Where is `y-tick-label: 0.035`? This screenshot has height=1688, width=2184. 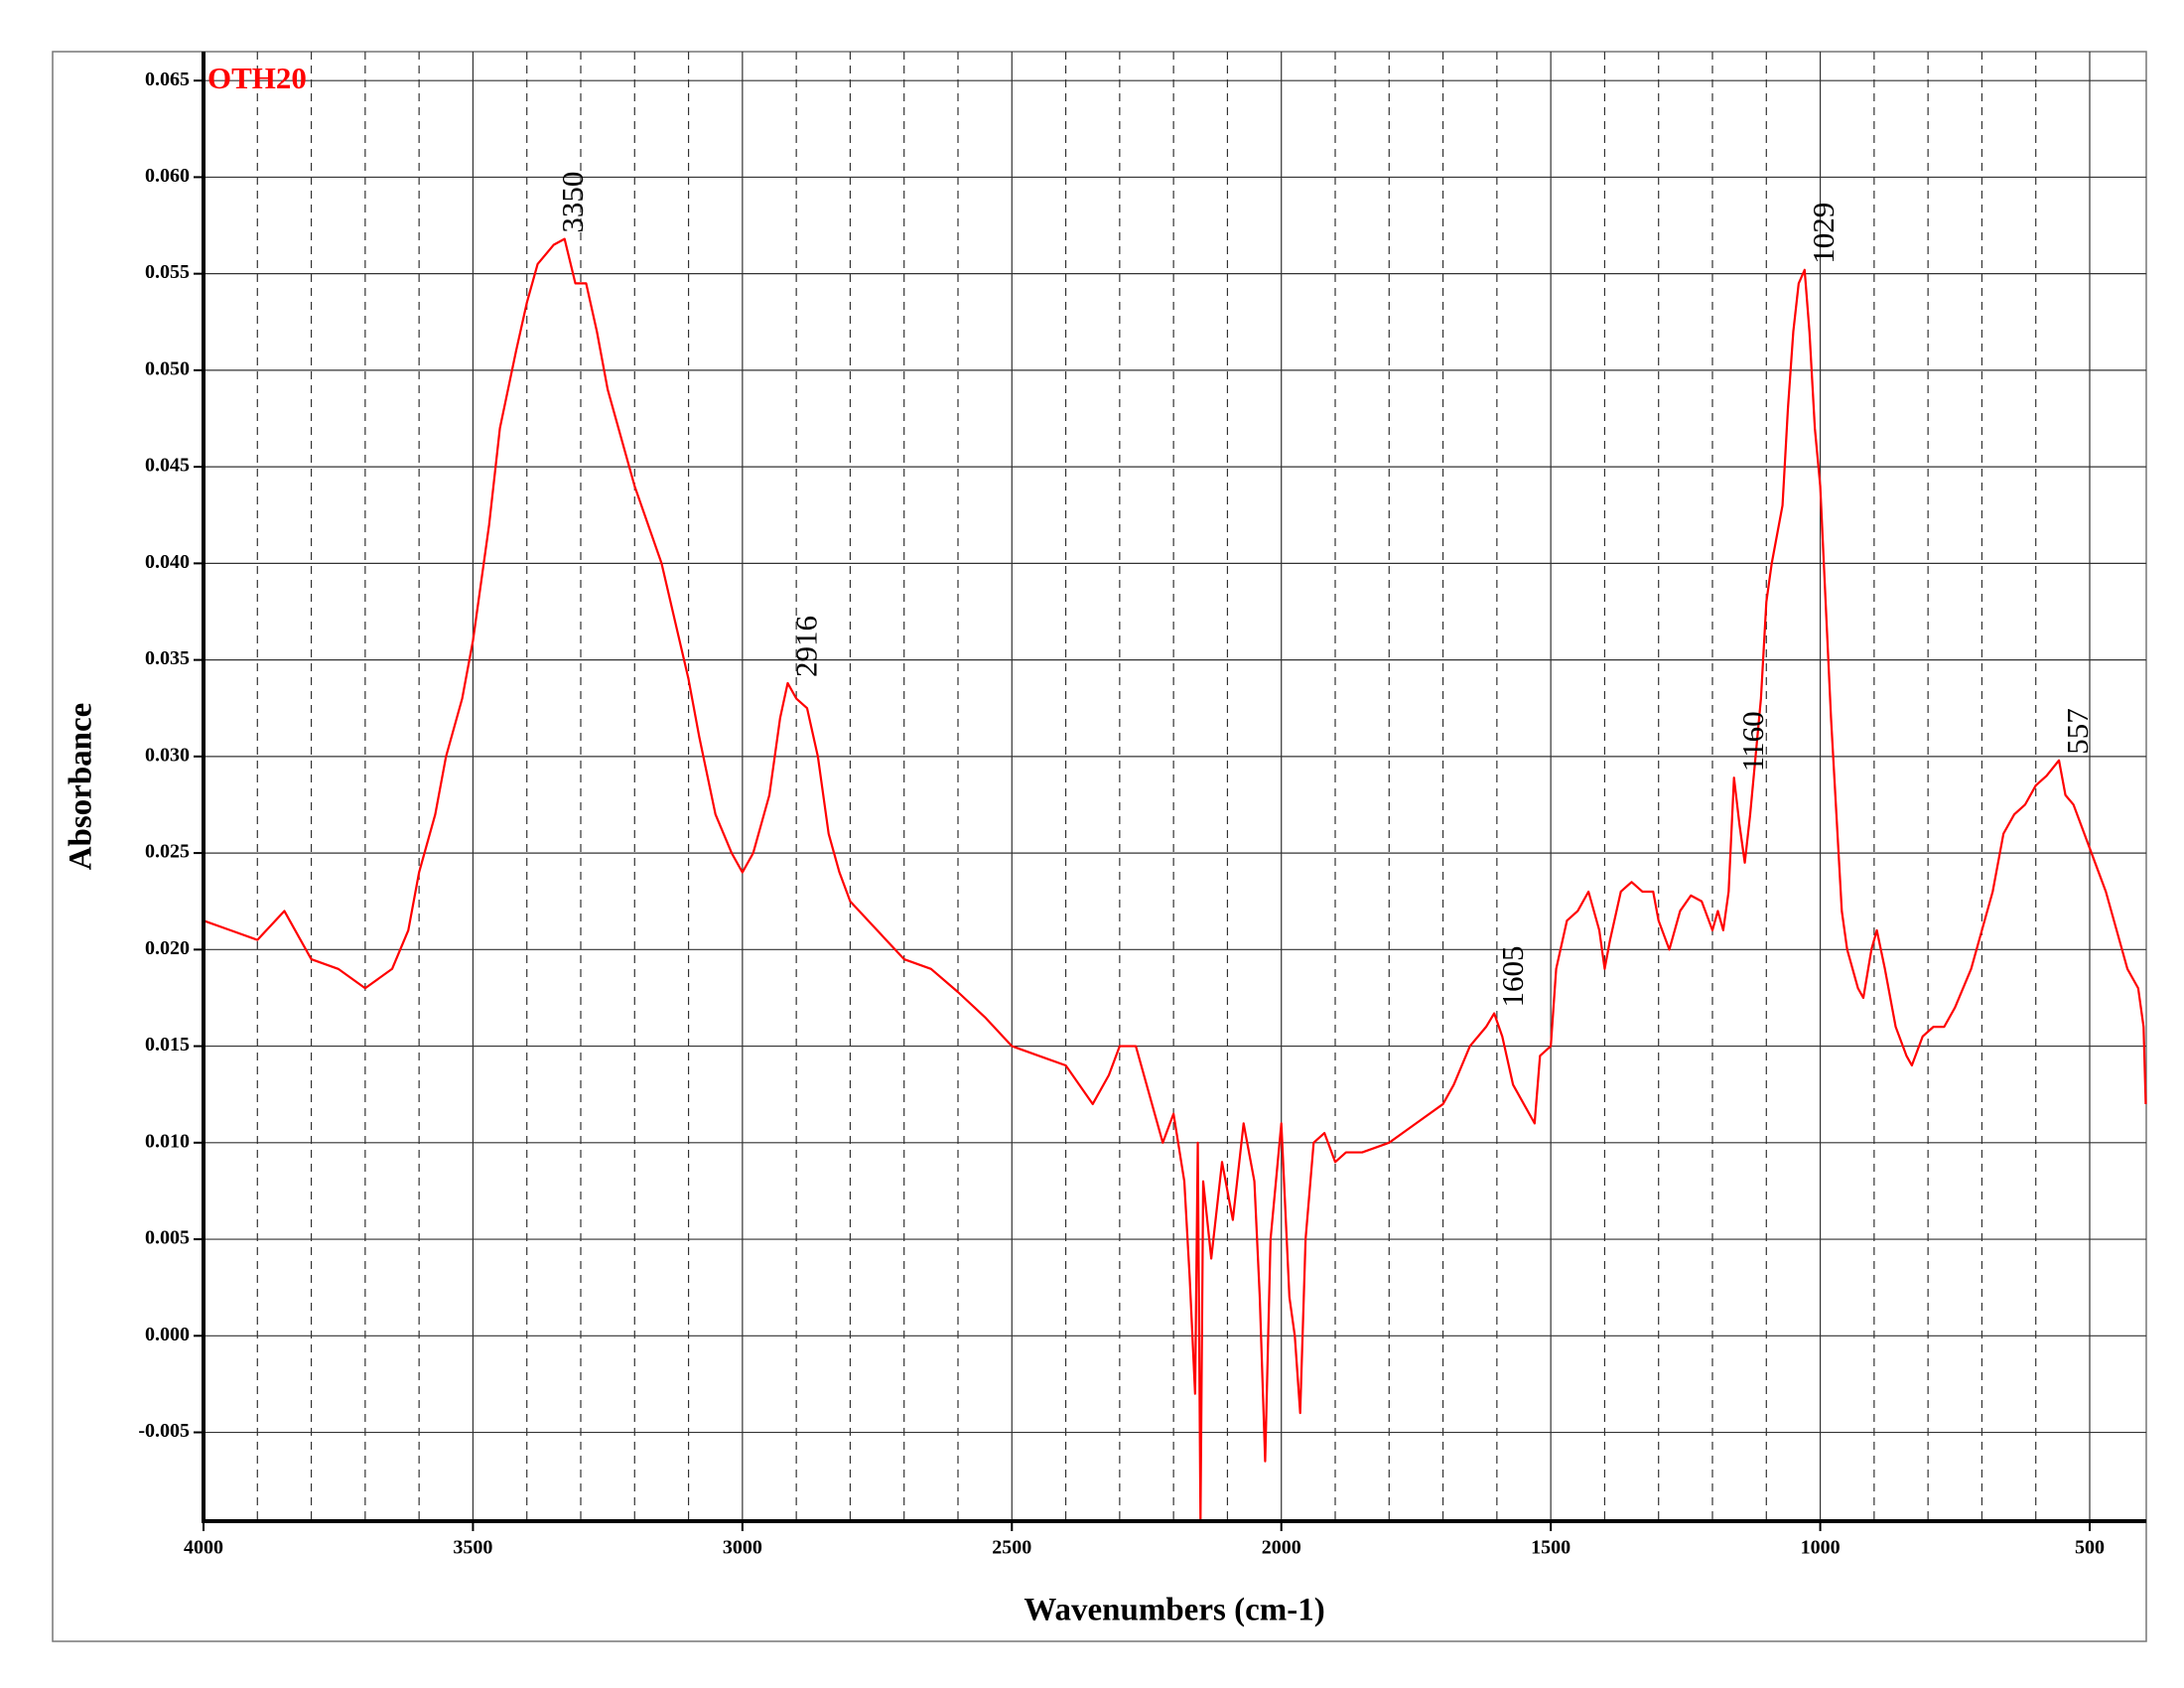 y-tick-label: 0.035 is located at coordinates (167, 658).